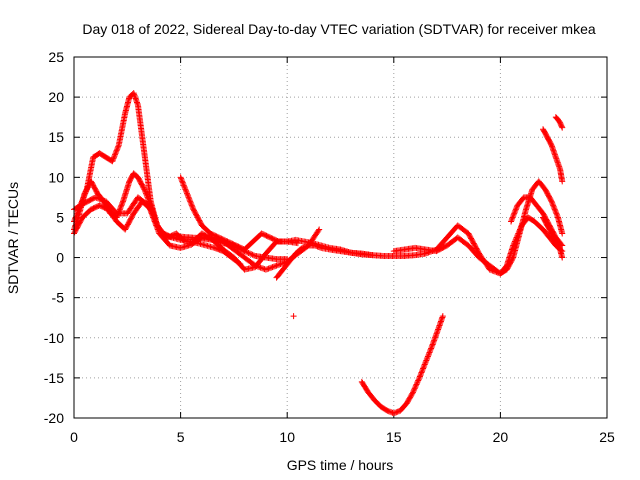  What do you see at coordinates (54, 418) in the screenshot?
I see `y-tick-label: -20` at bounding box center [54, 418].